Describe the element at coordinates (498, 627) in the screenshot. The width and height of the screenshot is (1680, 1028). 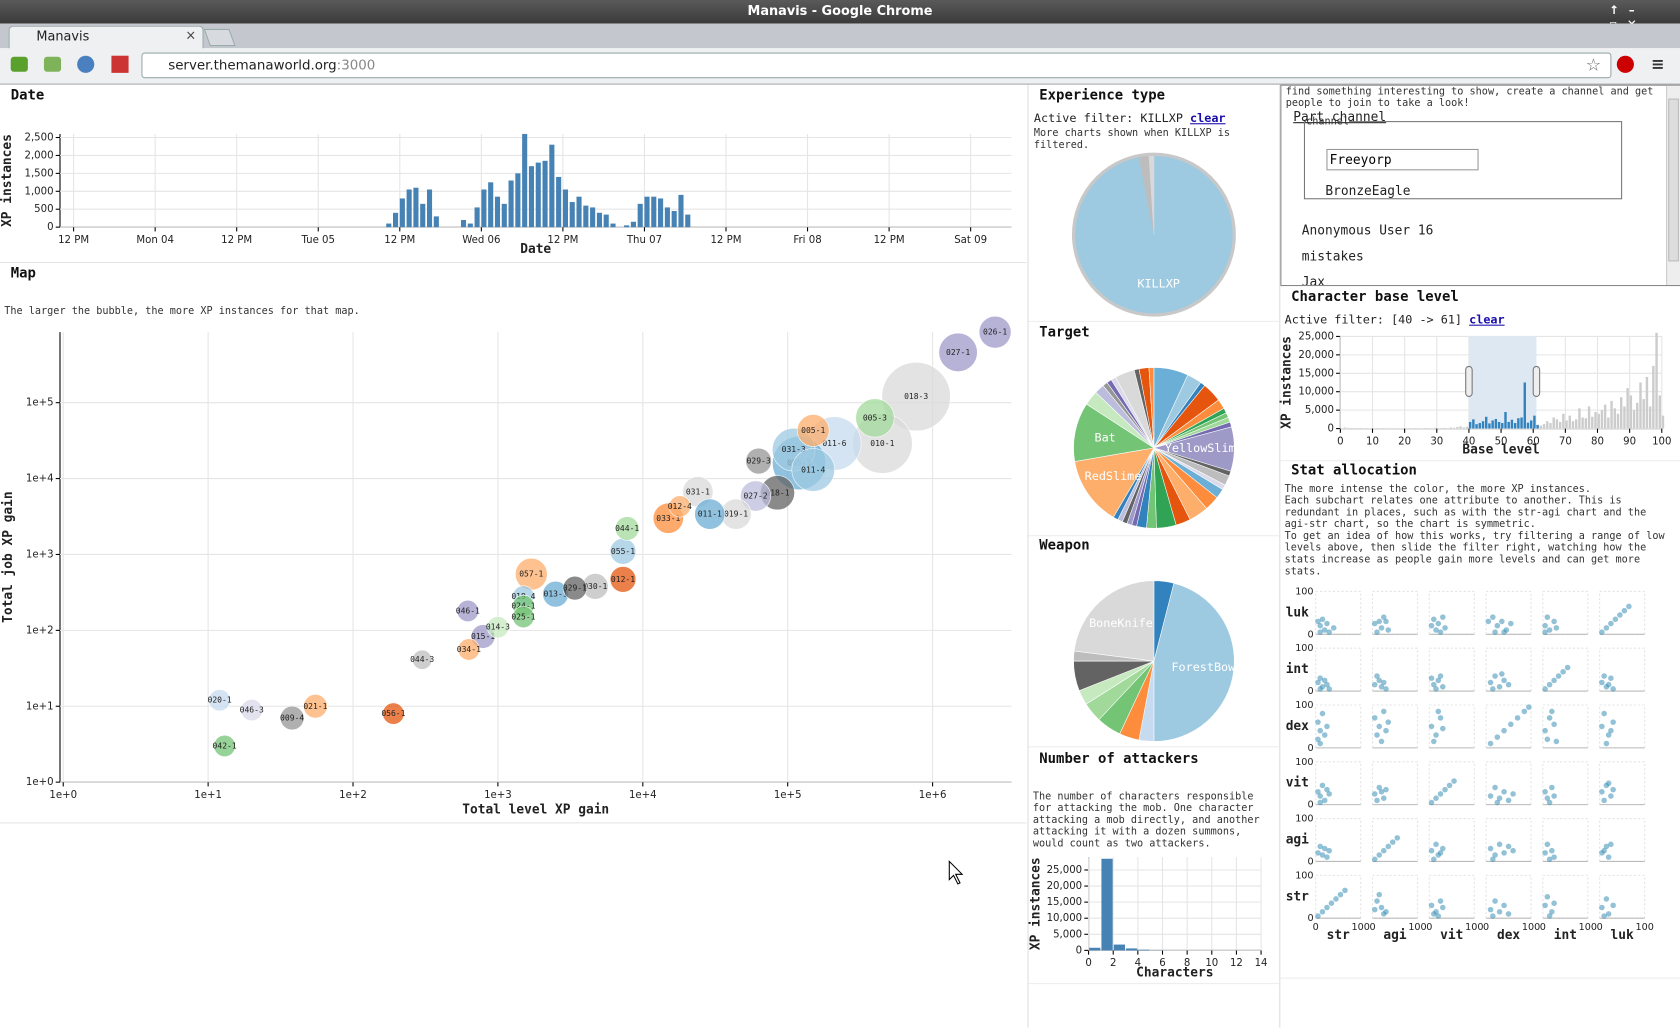
I see `bubble-label: 014-3` at that location.